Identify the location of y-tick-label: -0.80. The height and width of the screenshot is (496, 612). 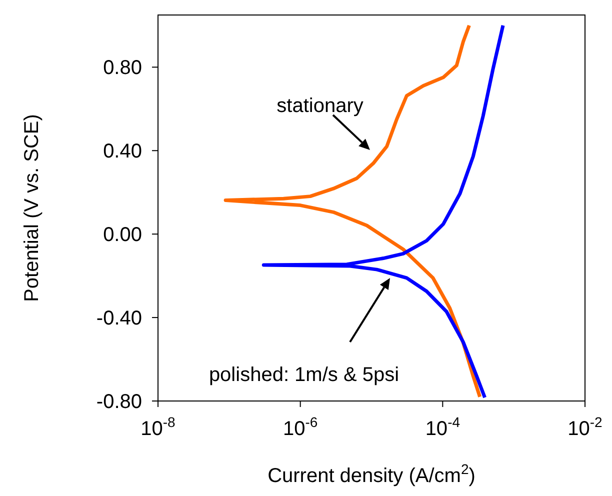
(119, 402).